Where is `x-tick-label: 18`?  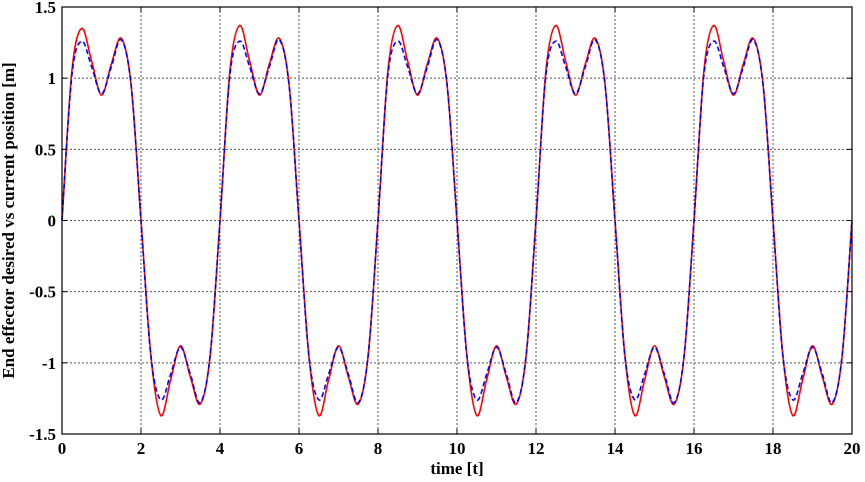
x-tick-label: 18 is located at coordinates (773, 448).